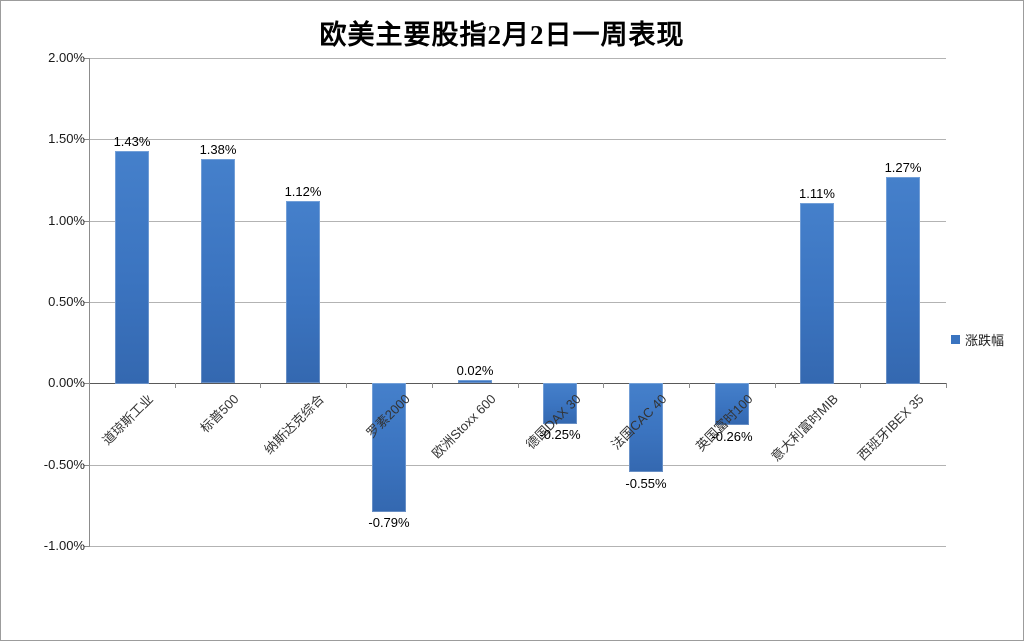 The height and width of the screenshot is (641, 1024). What do you see at coordinates (127, 419) in the screenshot?
I see `category-label: 道琼斯工业` at bounding box center [127, 419].